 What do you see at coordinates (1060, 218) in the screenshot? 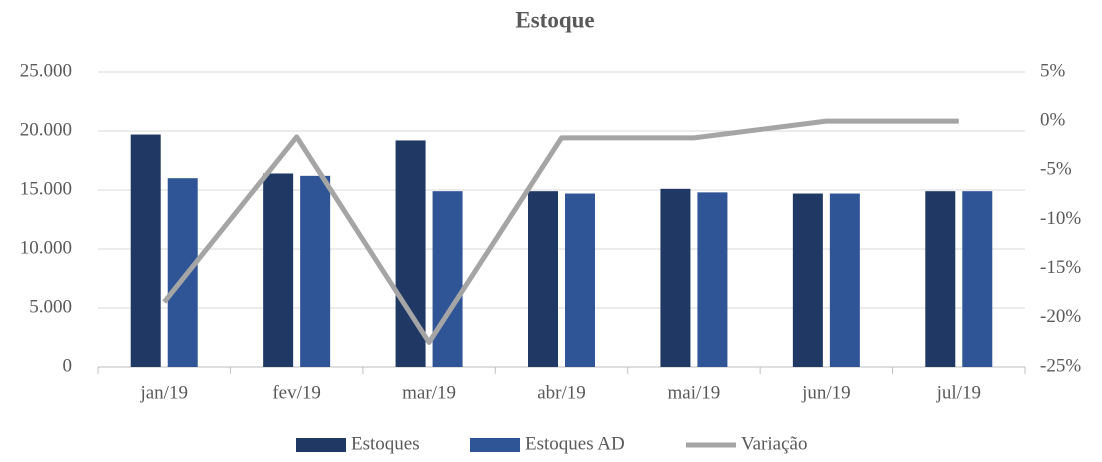
I see `y2-tick-label: -10%` at bounding box center [1060, 218].